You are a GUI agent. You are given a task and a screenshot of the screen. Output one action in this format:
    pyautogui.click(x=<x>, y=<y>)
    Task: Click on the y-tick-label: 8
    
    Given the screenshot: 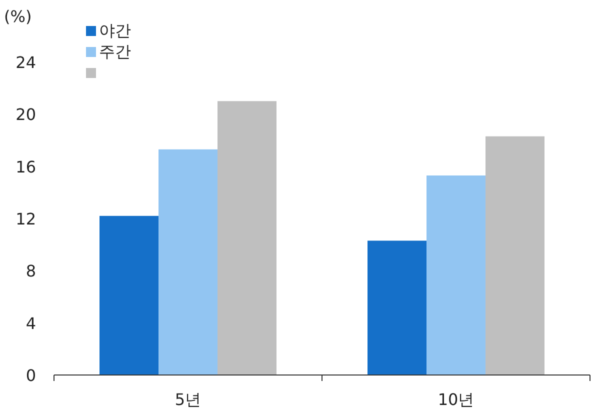 What is the action you would take?
    pyautogui.click(x=31, y=271)
    